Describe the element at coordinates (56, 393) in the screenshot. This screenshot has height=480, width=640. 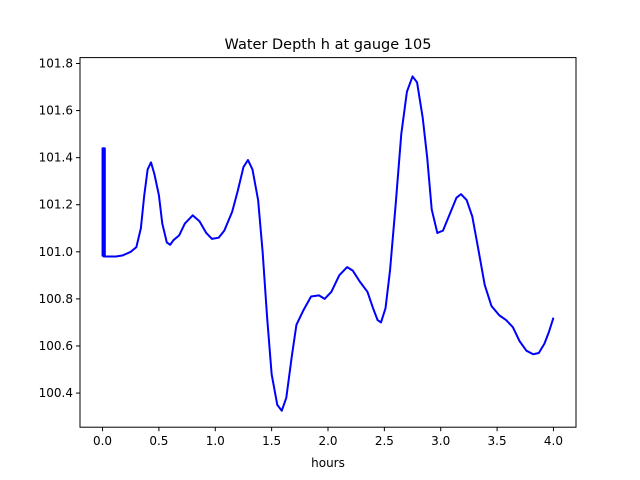
I see `y-tick-label: 100.4` at that location.